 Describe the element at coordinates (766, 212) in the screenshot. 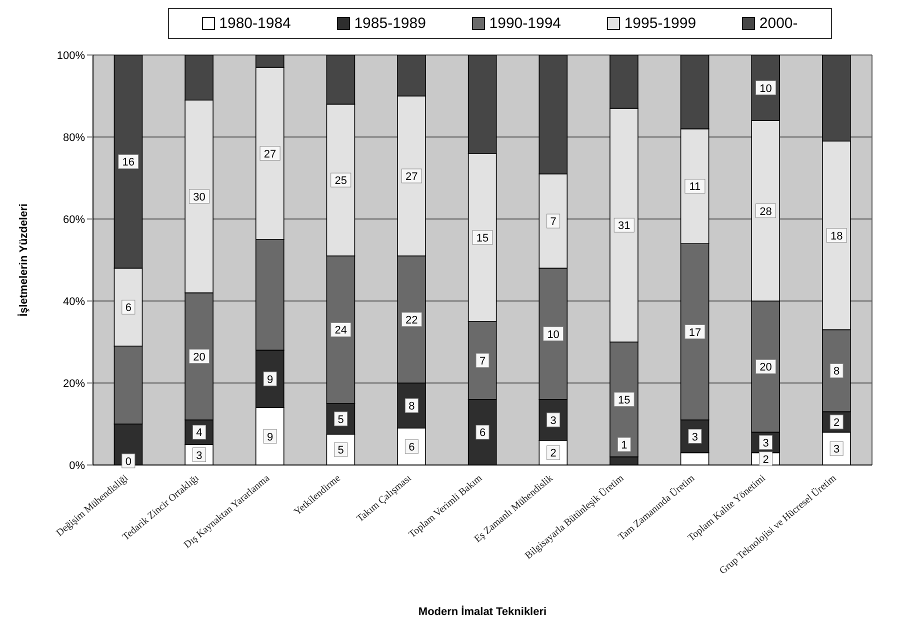

I see `annotation: 28` at that location.